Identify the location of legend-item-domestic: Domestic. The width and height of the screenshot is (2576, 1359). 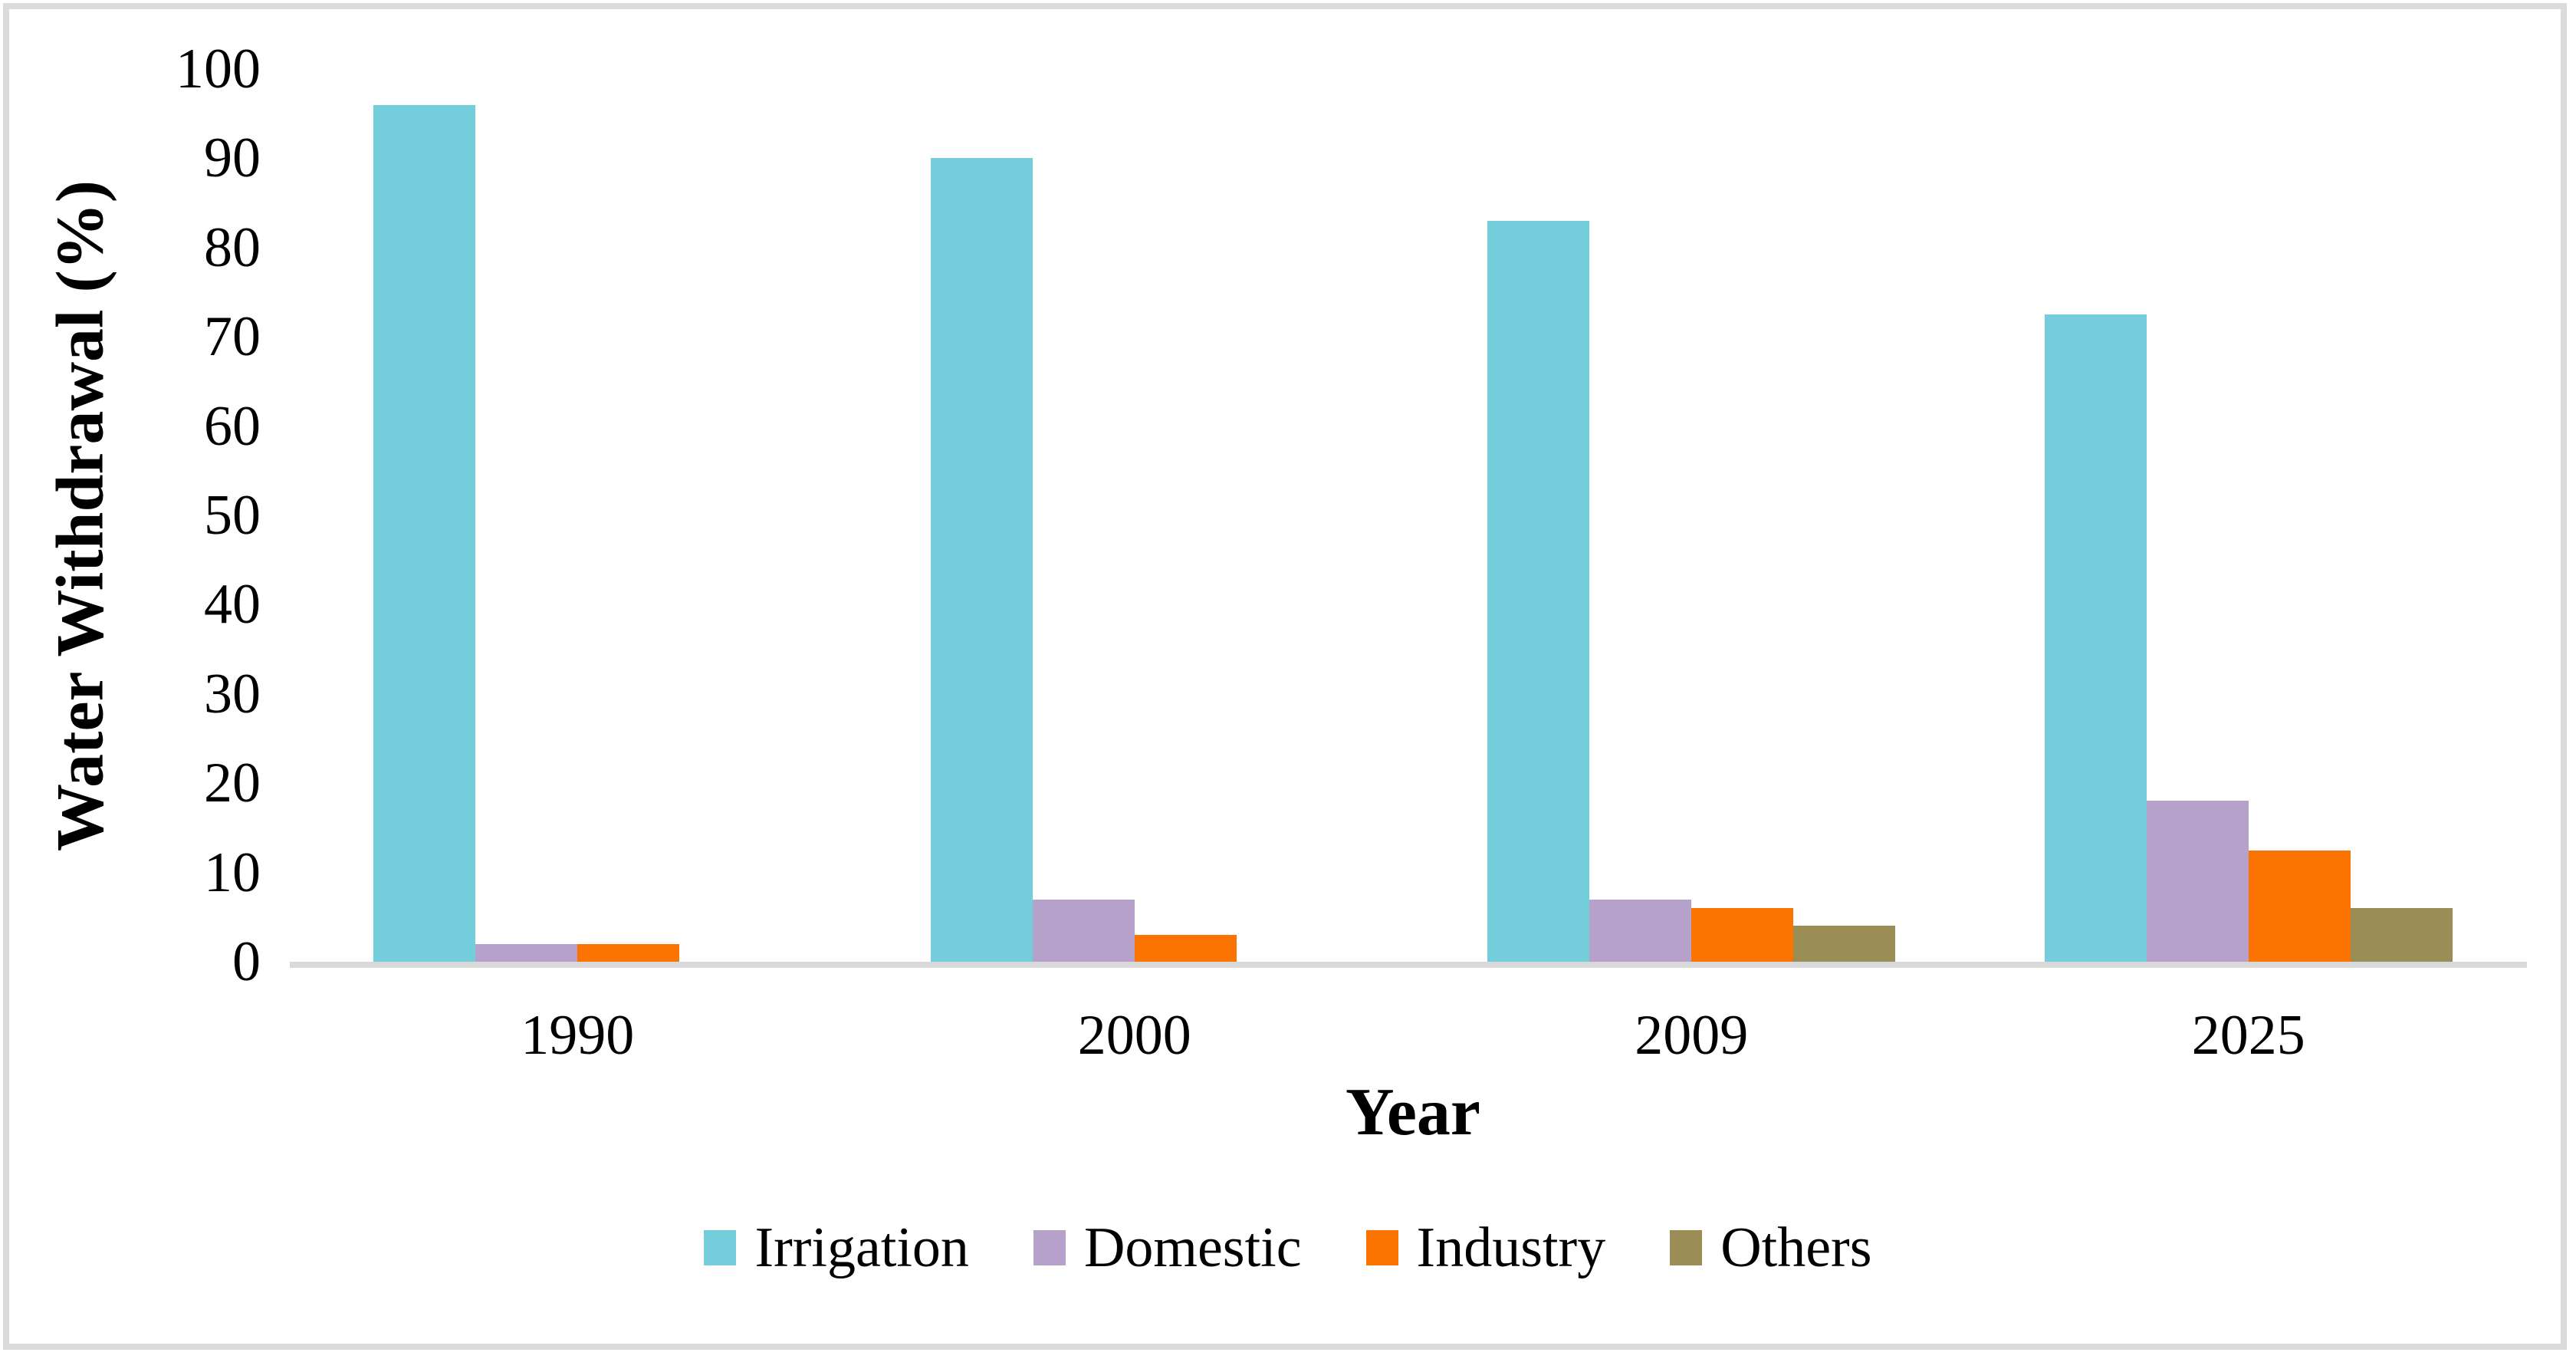
(1167, 1248).